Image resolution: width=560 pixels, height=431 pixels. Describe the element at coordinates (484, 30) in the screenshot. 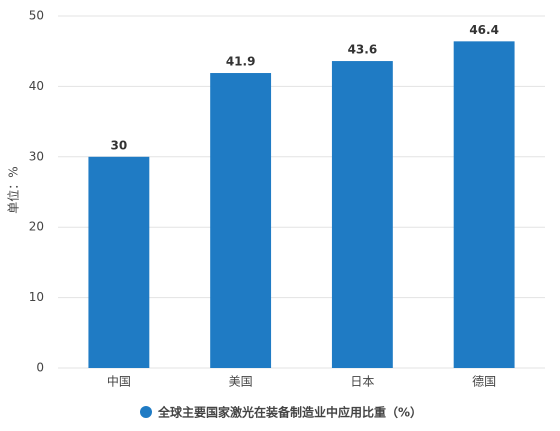

I see `data-label: 46.4` at that location.